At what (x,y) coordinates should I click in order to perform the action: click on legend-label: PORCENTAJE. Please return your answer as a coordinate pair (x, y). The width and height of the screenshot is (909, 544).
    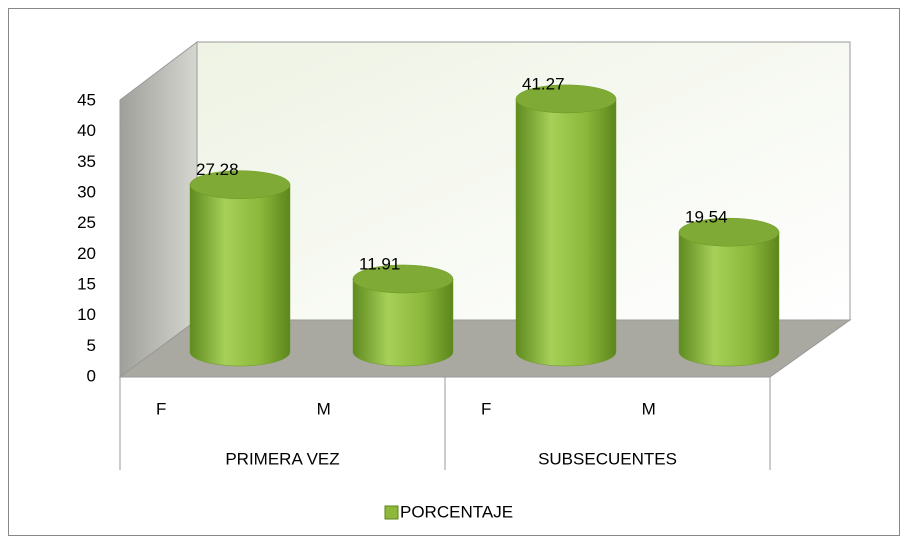
    Looking at the image, I should click on (456, 511).